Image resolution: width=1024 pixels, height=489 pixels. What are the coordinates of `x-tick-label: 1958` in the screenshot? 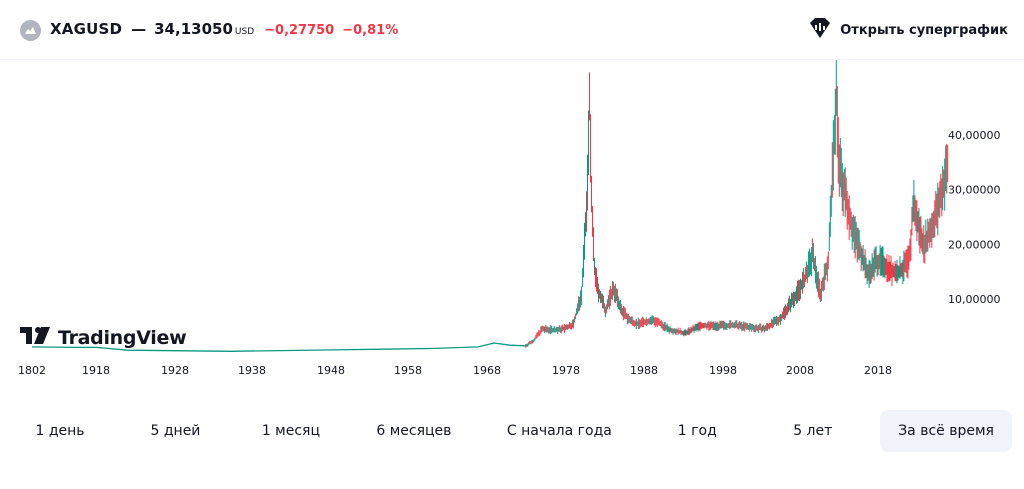 It's located at (408, 370).